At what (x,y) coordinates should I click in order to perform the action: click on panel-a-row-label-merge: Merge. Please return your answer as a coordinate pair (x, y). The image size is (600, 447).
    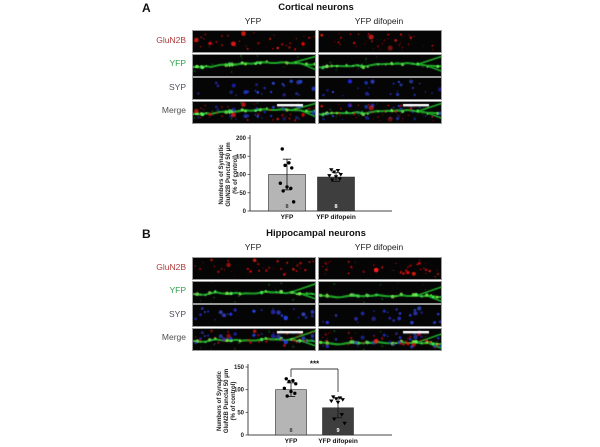
    Looking at the image, I should click on (173, 110).